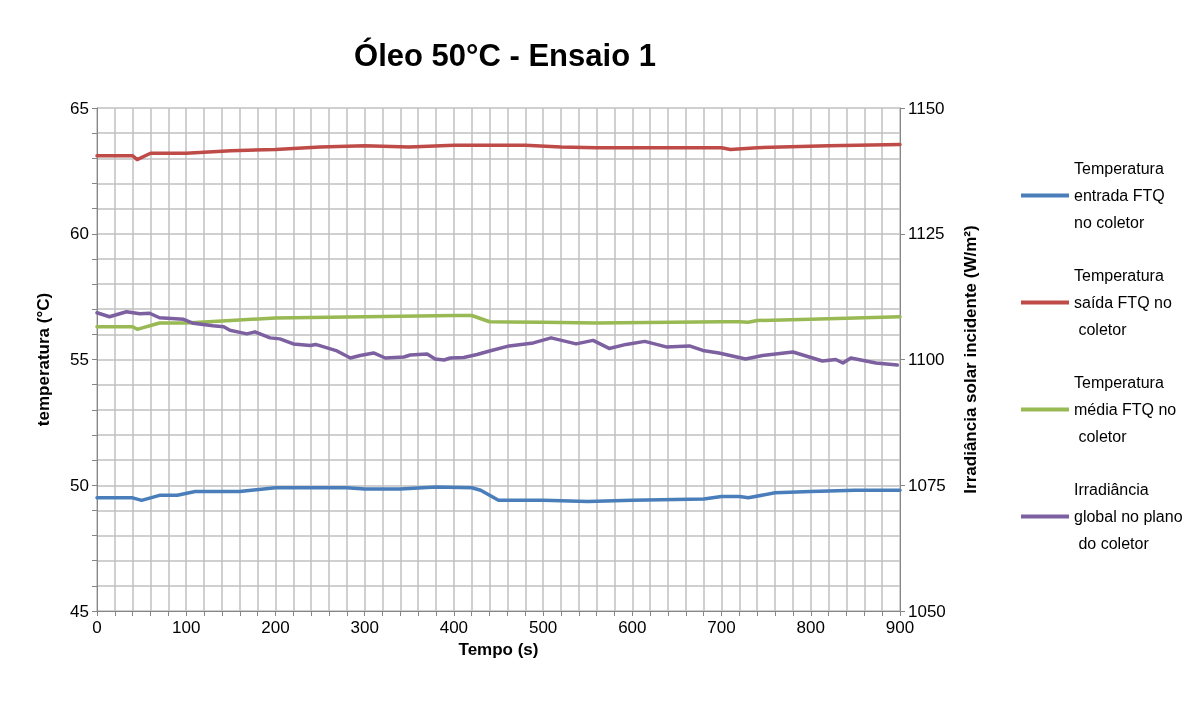 This screenshot has width=1197, height=713. I want to click on x-tick-label: 200, so click(275, 627).